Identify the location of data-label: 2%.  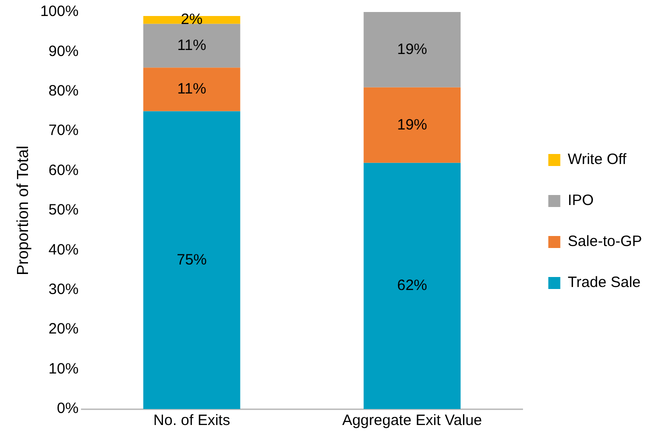
(191, 19).